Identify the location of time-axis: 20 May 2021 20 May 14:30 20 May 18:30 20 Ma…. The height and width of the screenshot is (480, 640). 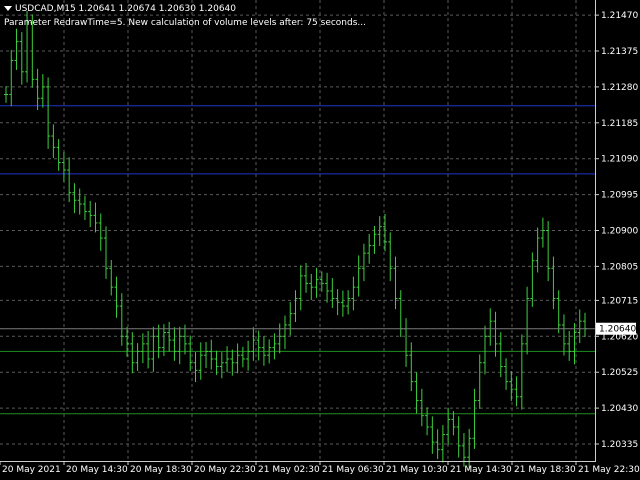
(320, 468).